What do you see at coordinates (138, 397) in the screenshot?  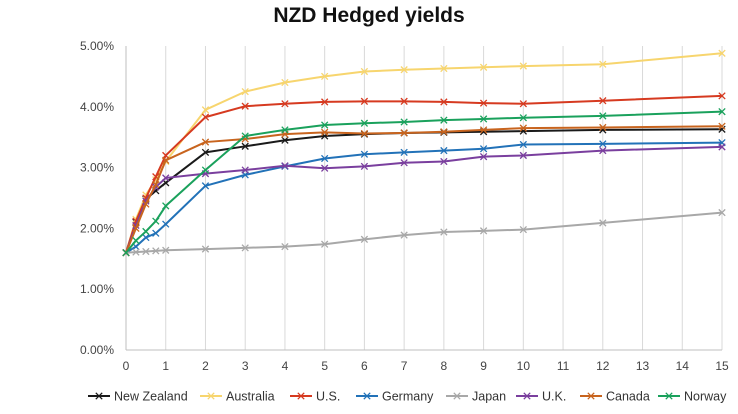 I see `legend-item: New Zealand` at bounding box center [138, 397].